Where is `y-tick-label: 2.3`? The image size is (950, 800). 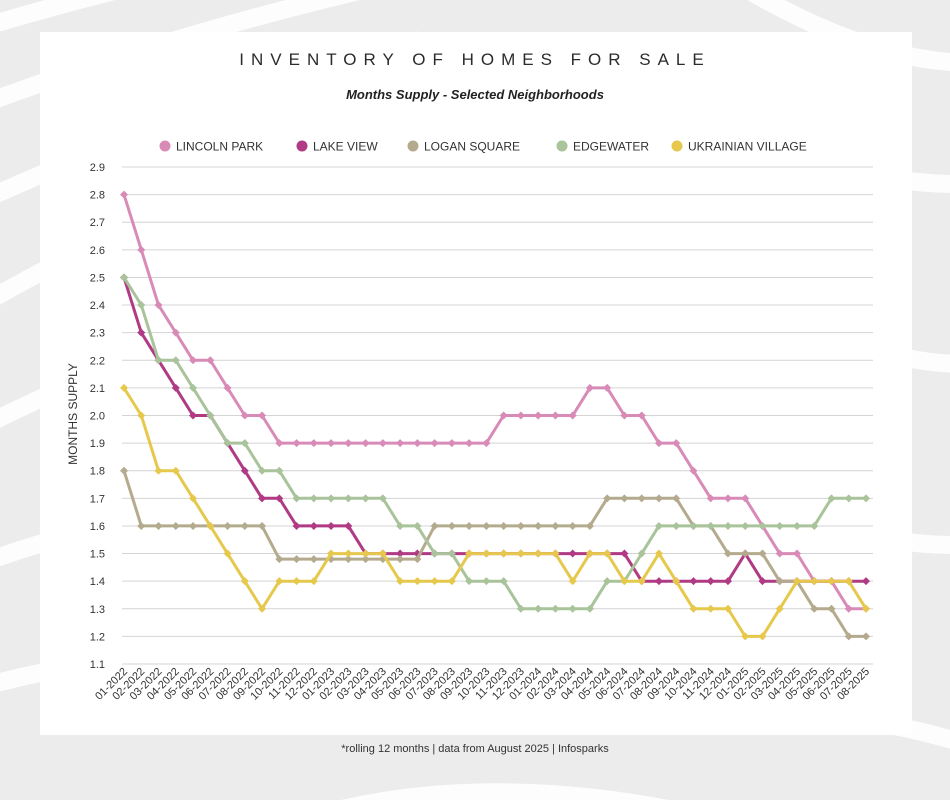 y-tick-label: 2.3 is located at coordinates (97, 334).